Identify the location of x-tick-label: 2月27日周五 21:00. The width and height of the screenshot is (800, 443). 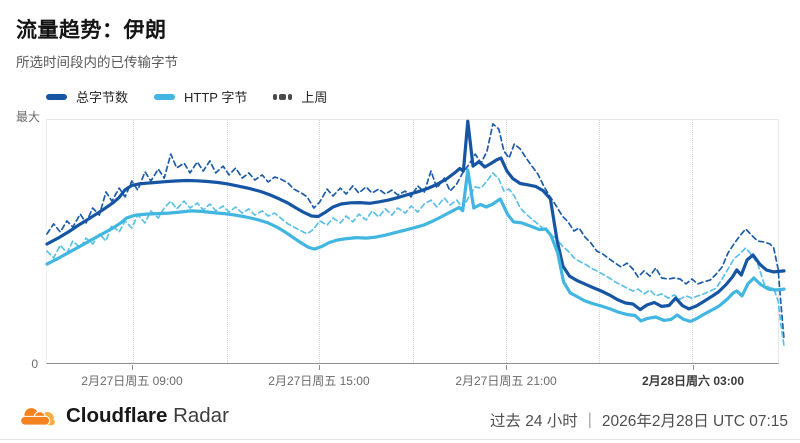
(506, 381).